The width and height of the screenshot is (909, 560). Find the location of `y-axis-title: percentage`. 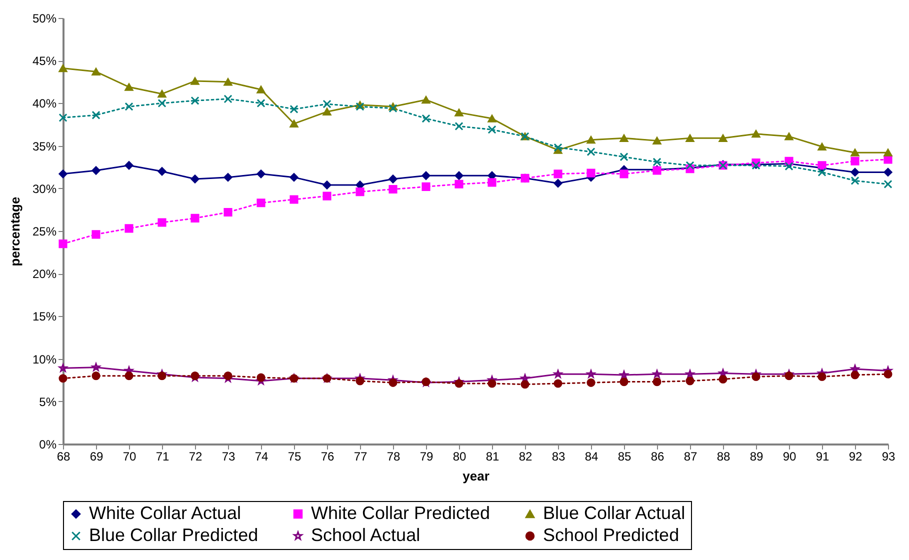

y-axis-title: percentage is located at coordinates (14, 231).